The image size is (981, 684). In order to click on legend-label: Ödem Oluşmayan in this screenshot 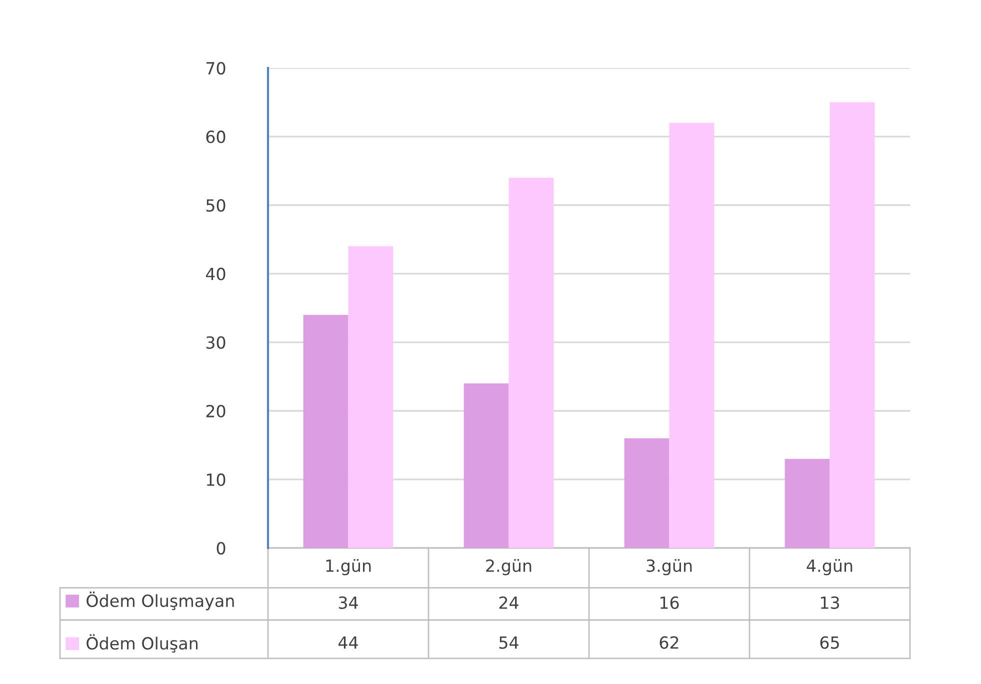, I will do `click(160, 601)`.